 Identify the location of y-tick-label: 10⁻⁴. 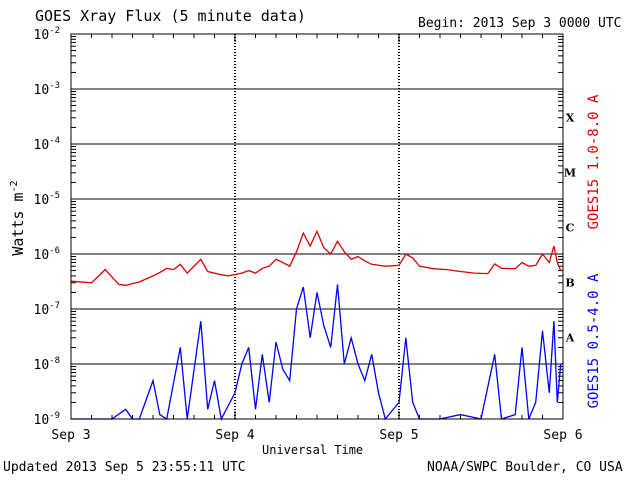
(47, 144).